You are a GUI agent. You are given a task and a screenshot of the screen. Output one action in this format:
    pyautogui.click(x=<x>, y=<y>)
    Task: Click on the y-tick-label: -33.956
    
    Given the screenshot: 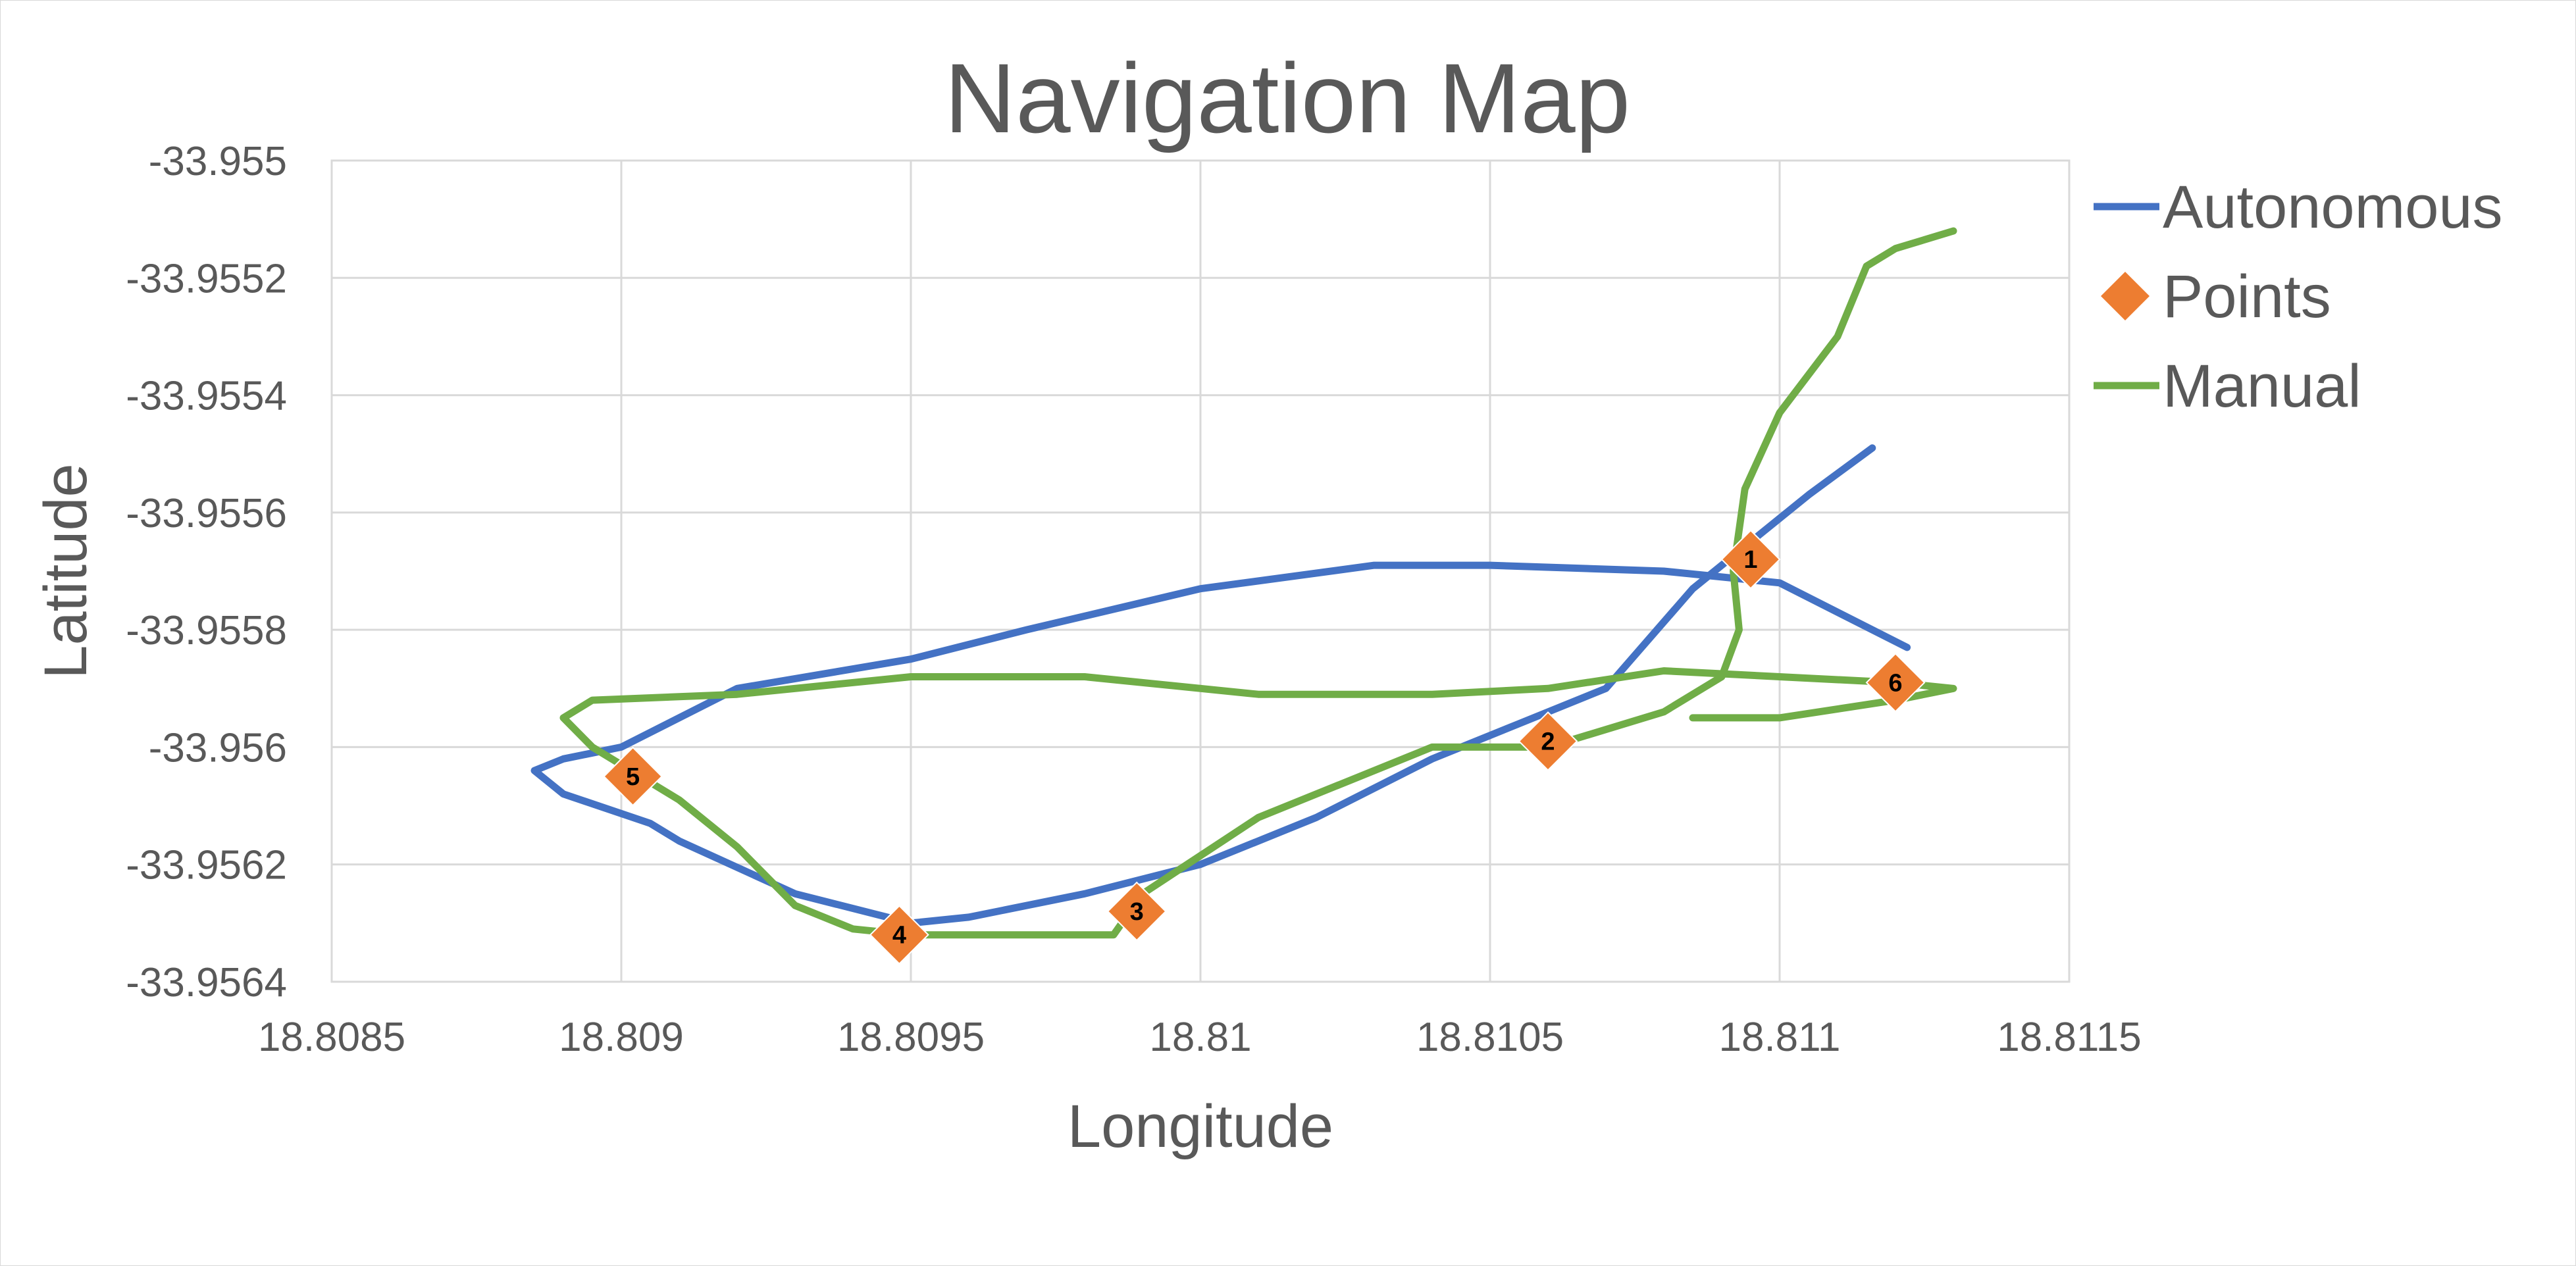 What is the action you would take?
    pyautogui.click(x=218, y=748)
    